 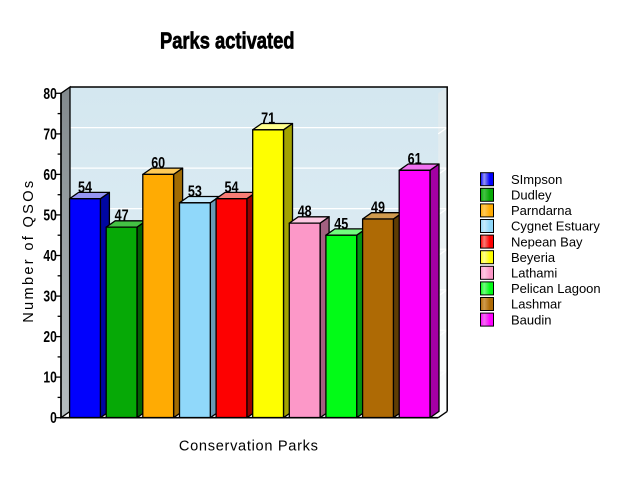 What do you see at coordinates (49, 297) in the screenshot?
I see `svg-text: 30` at bounding box center [49, 297].